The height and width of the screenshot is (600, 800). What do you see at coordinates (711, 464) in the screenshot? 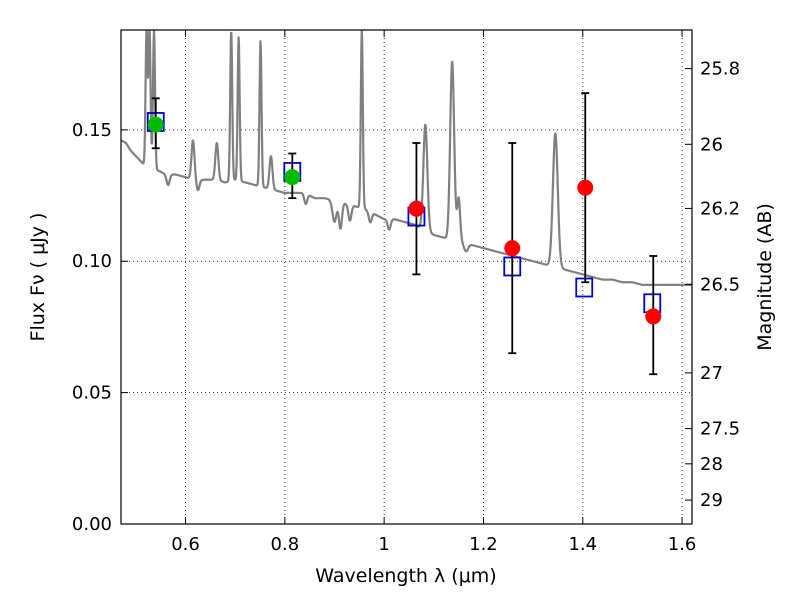
I see `right-tick-label: 28` at bounding box center [711, 464].